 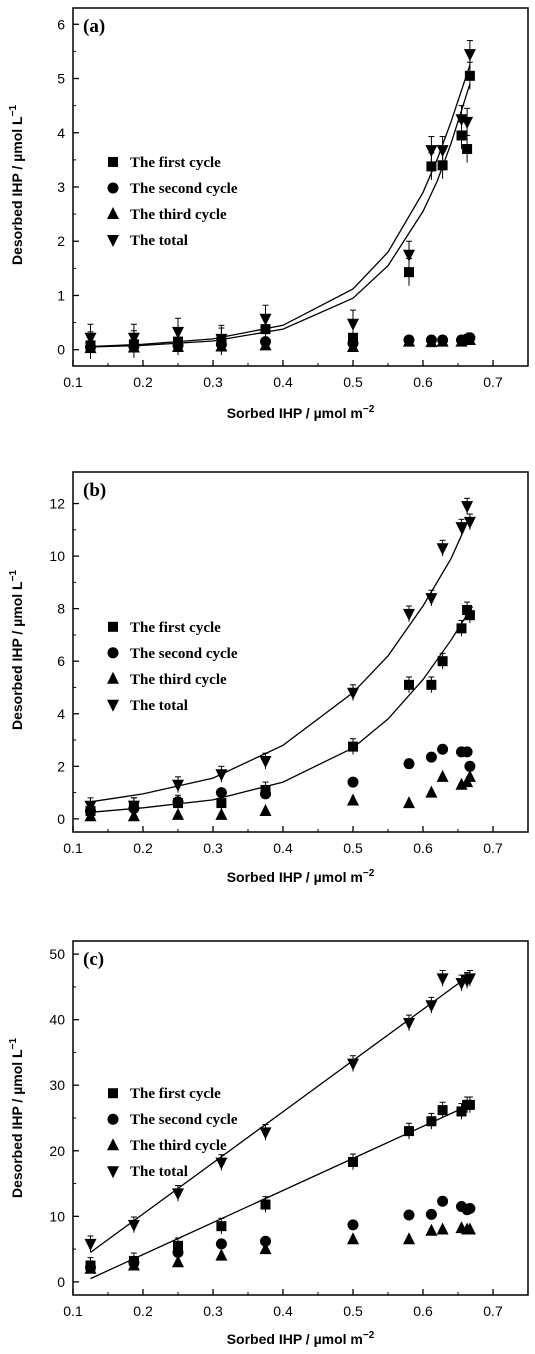 I want to click on panel-label: (b), so click(x=94, y=490).